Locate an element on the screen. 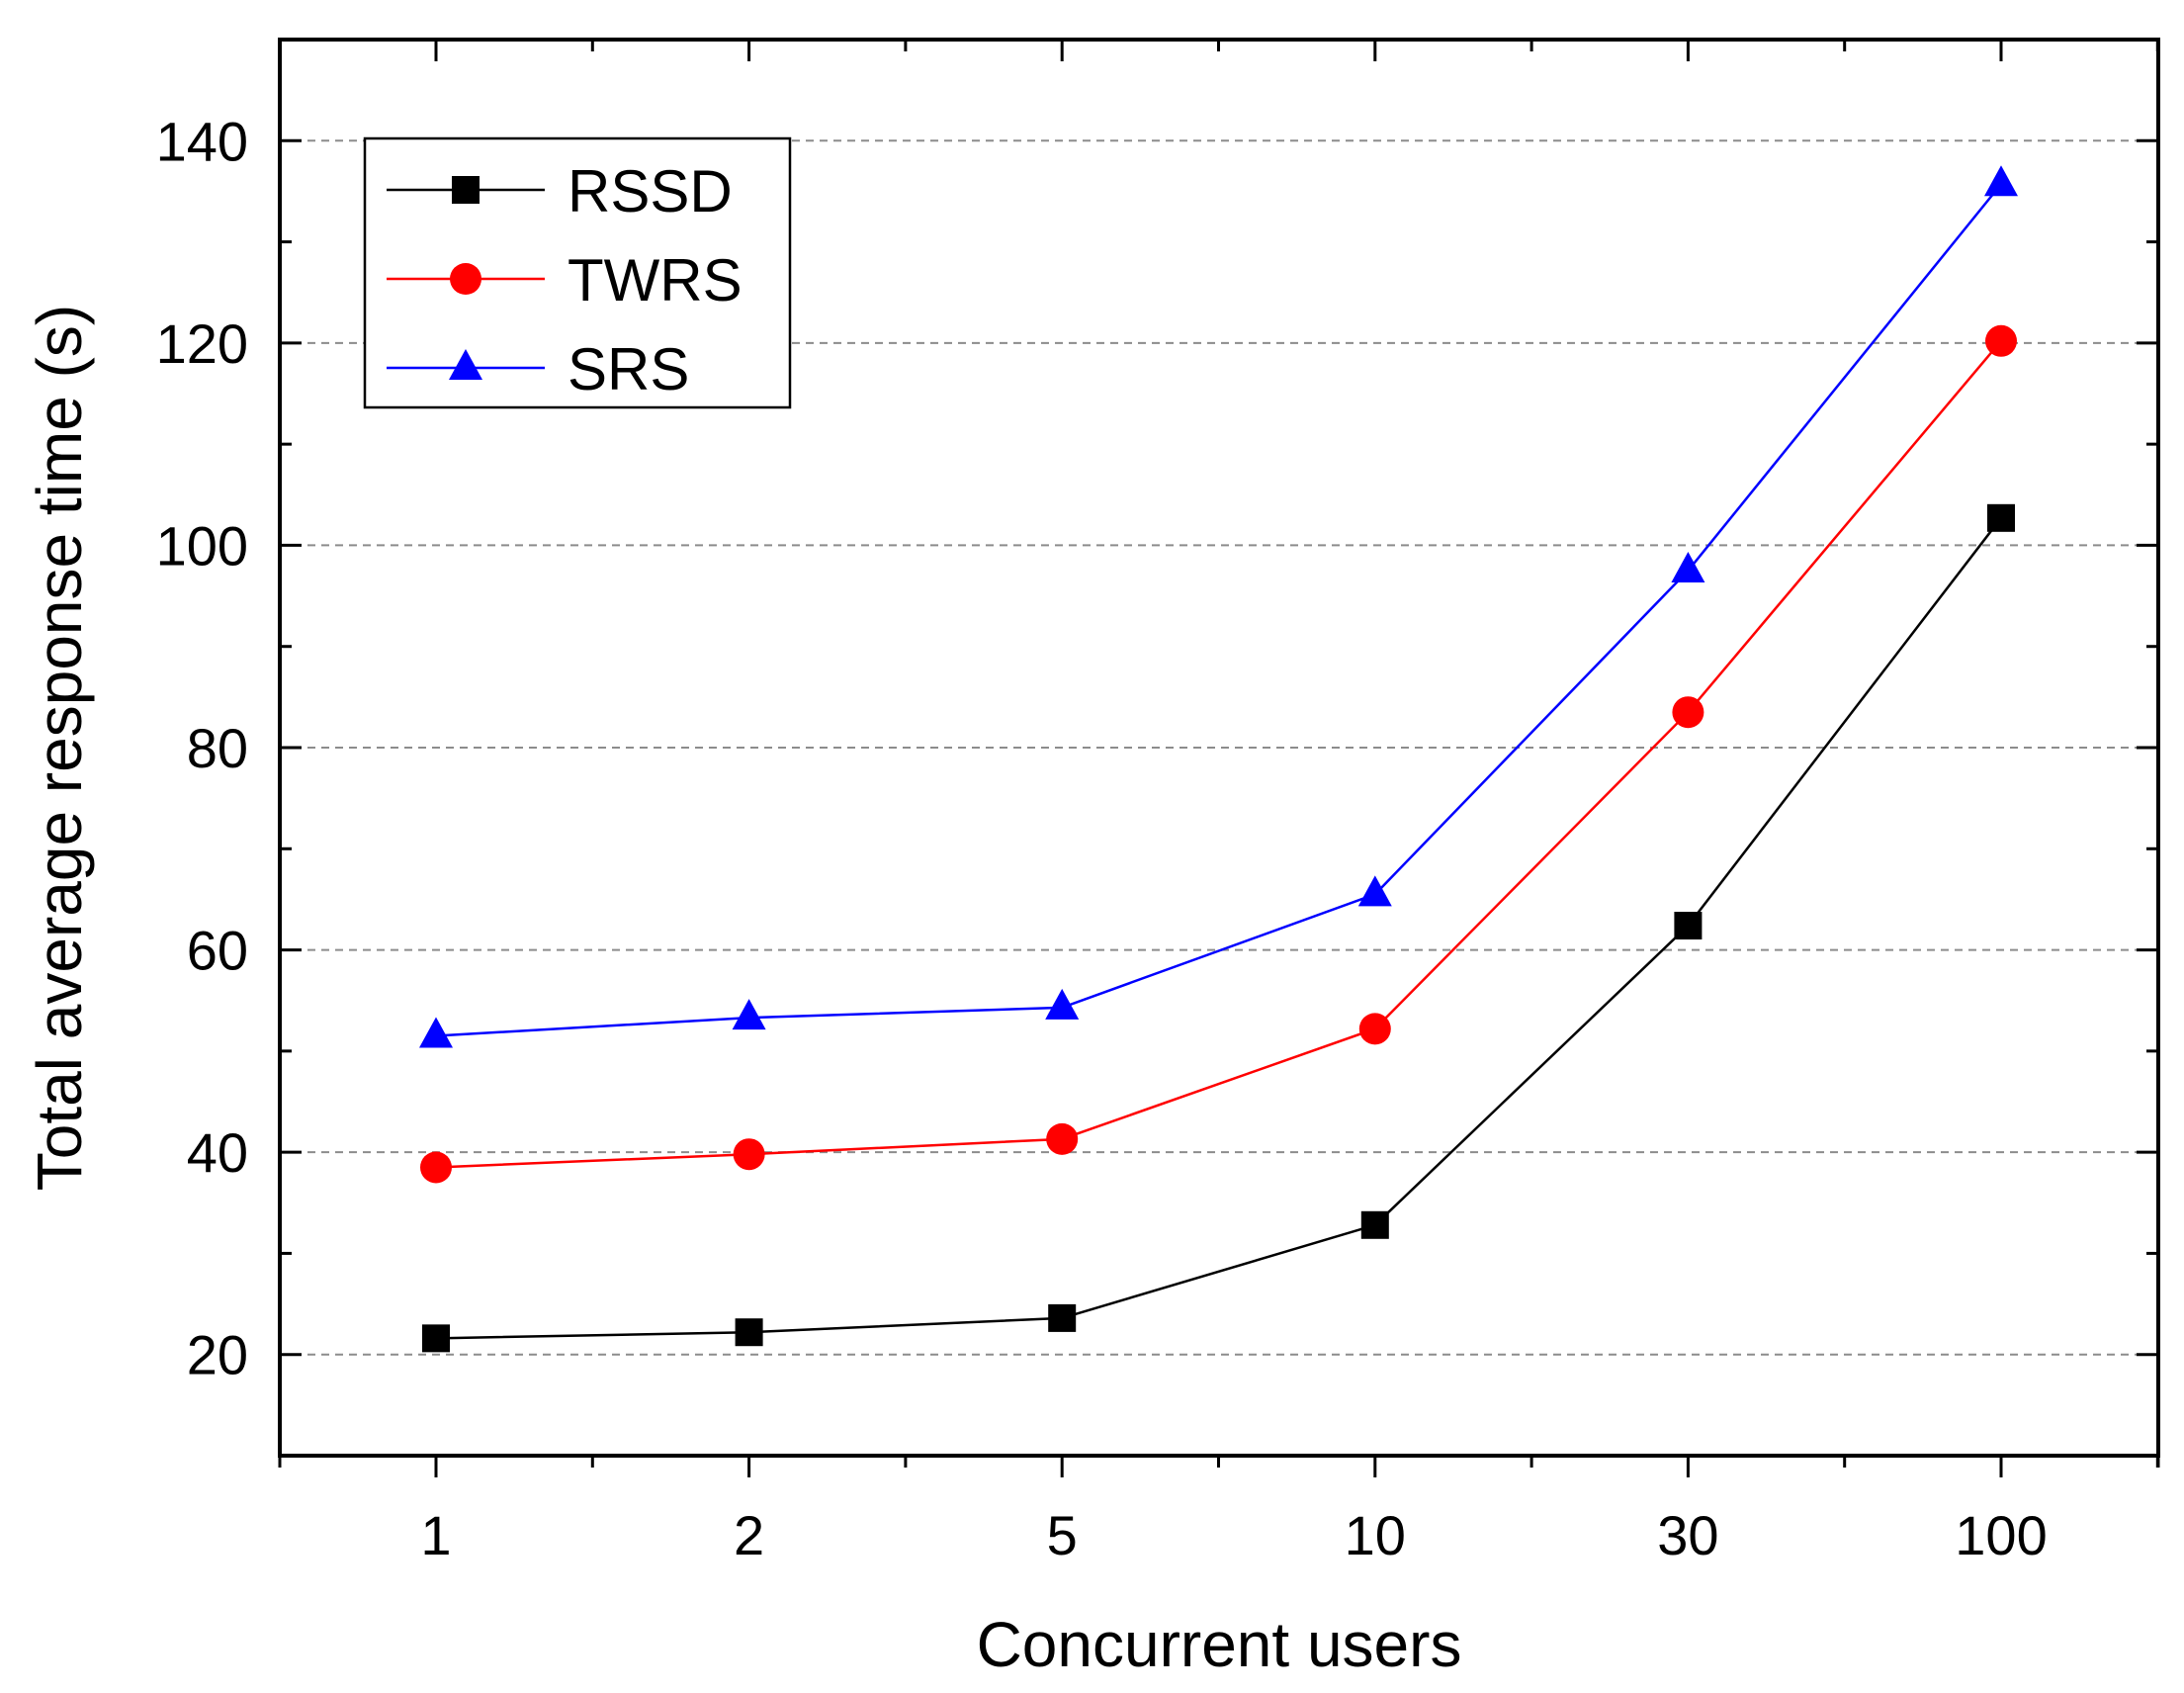  y-tick-label: 140 is located at coordinates (202, 141).